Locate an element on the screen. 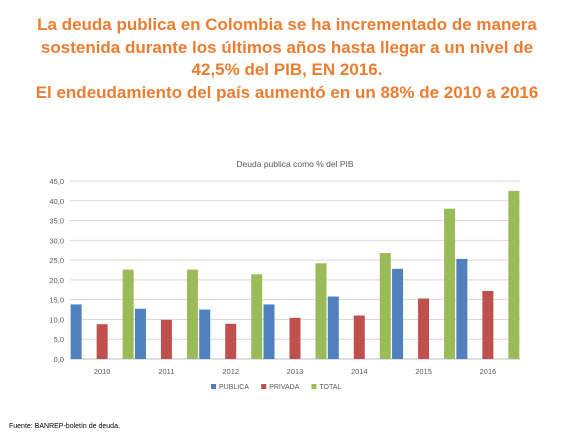 This screenshot has height=443, width=574. source-note: Fuente: BANREP-boletín de deuda. is located at coordinates (64, 426).